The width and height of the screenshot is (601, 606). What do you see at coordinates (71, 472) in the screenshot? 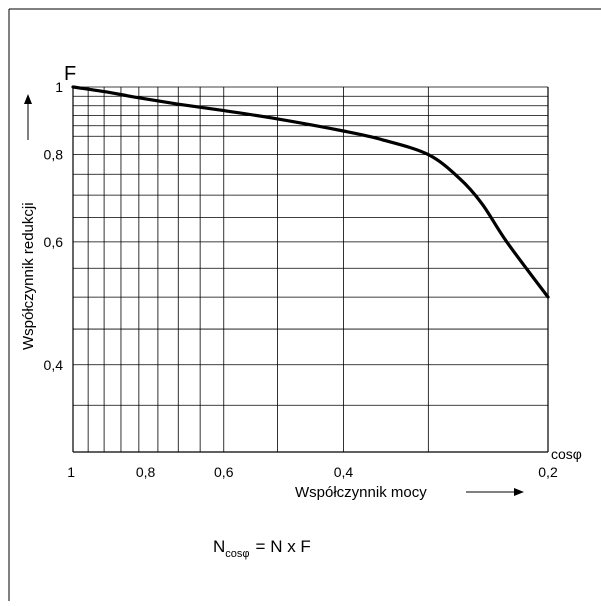
I see `x-tick-label: 1` at bounding box center [71, 472].